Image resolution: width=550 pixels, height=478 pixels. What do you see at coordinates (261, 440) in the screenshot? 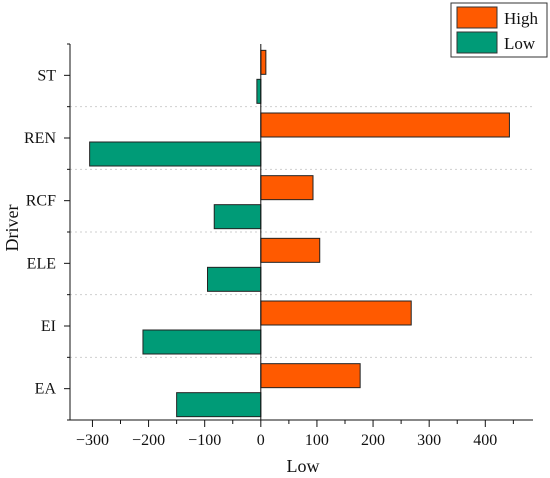
I see `x-tick-label: 0` at bounding box center [261, 440].